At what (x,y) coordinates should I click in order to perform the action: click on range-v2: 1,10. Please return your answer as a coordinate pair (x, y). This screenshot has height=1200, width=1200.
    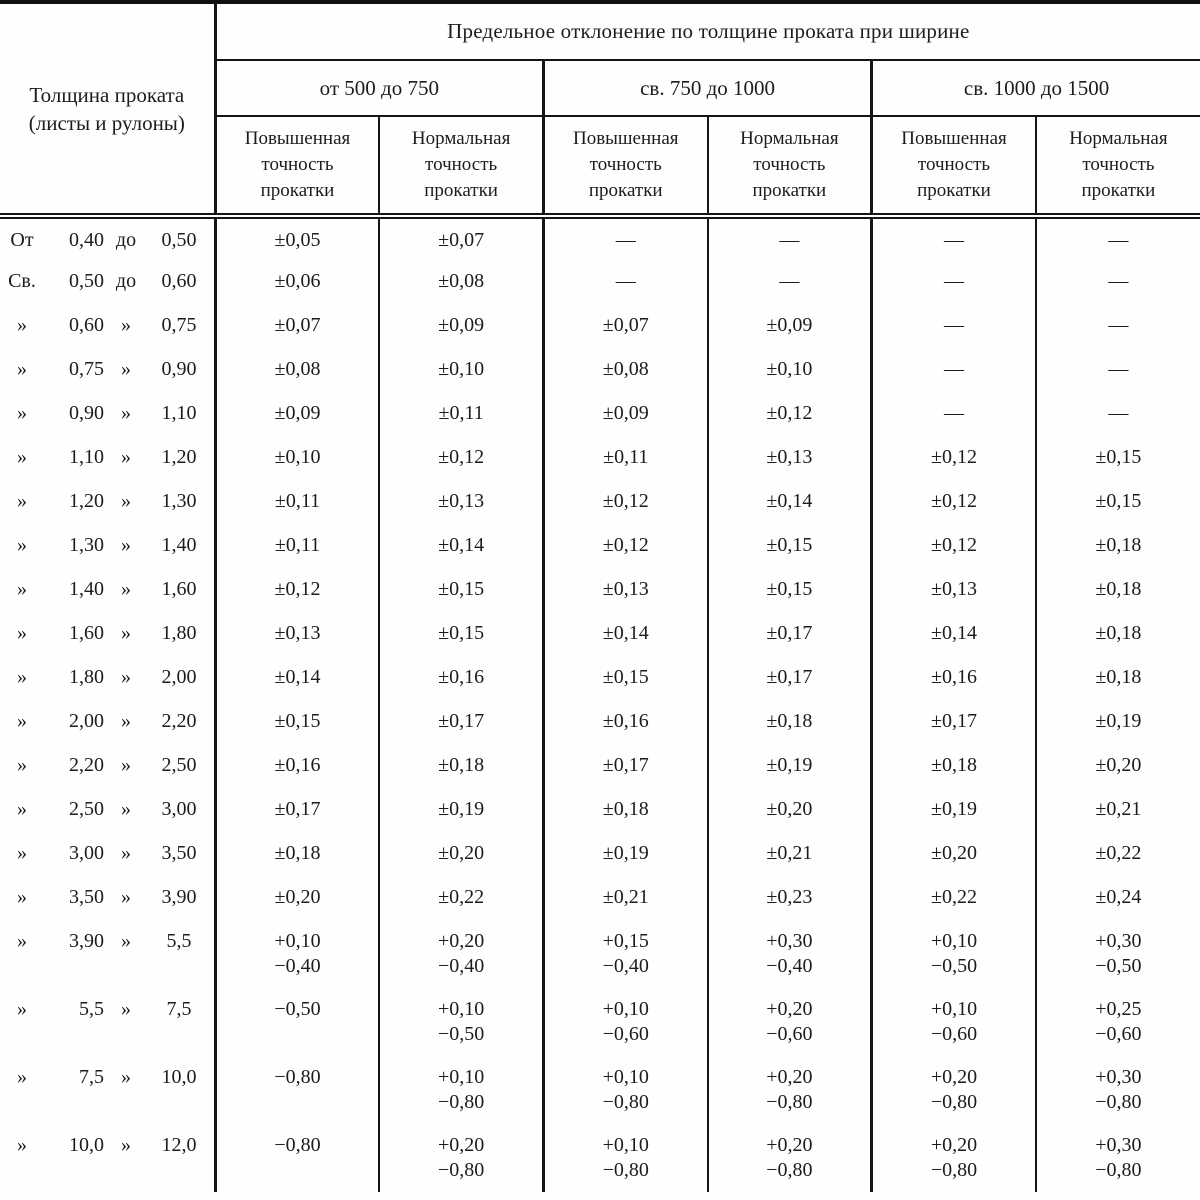
    Looking at the image, I should click on (179, 413).